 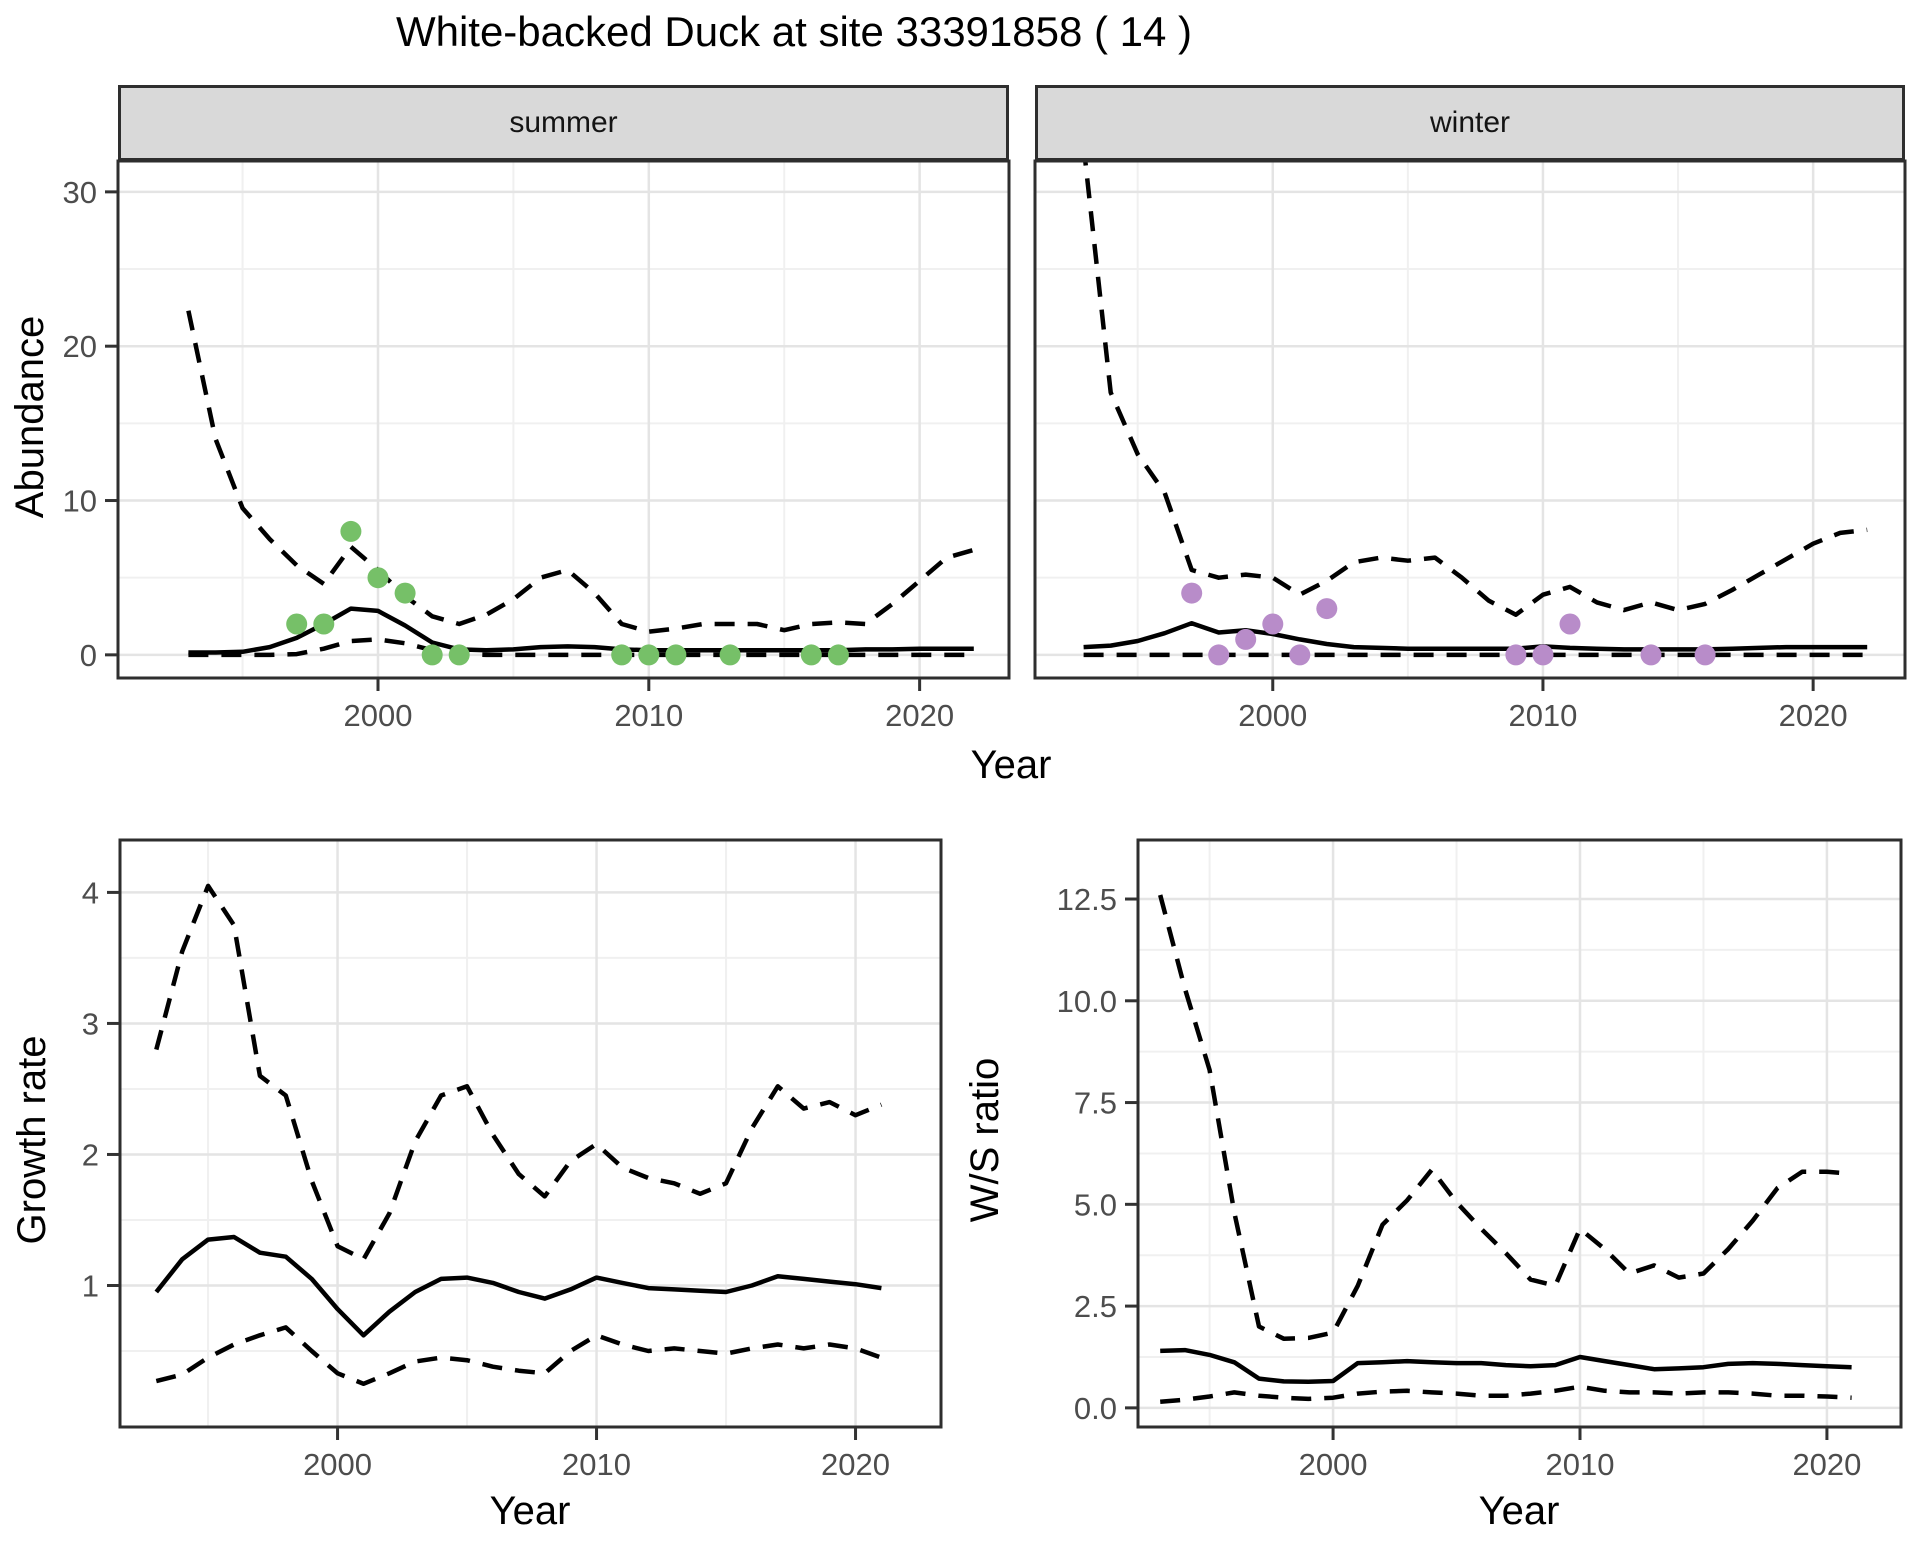 I want to click on growth_rate-lower_ci-line, so click(x=519, y=1356).